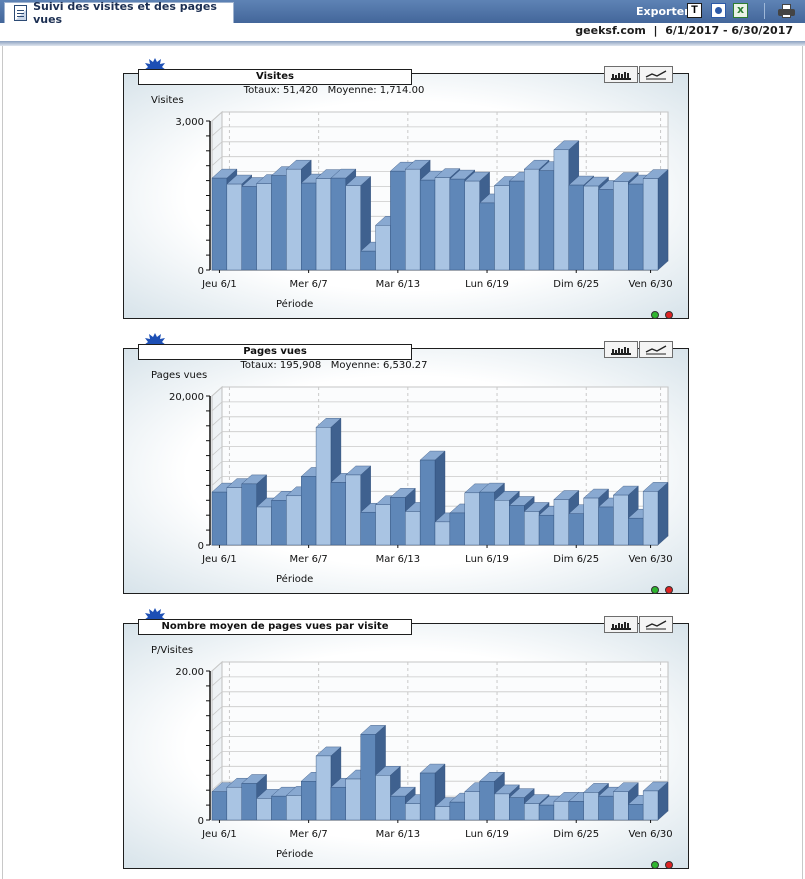  I want to click on header-divider, so click(402, 43).